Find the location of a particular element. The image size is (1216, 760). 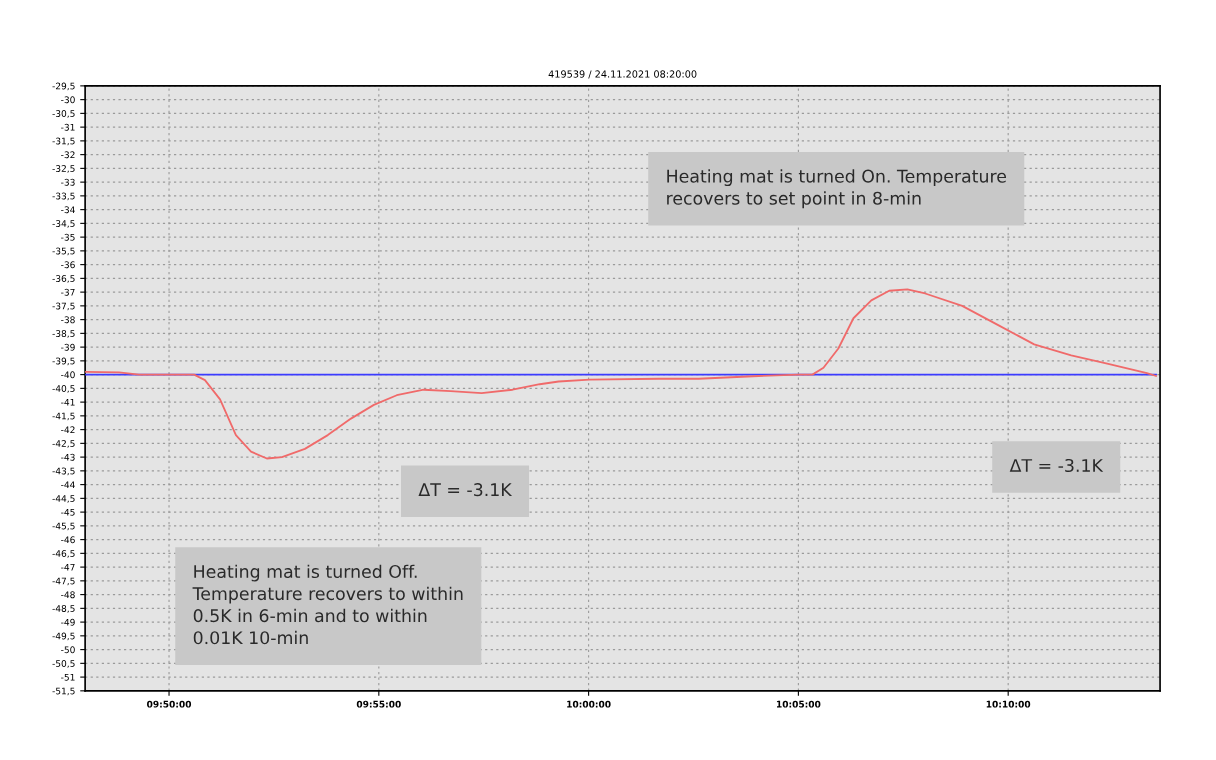

y-tick-label: -40 is located at coordinates (68, 375).